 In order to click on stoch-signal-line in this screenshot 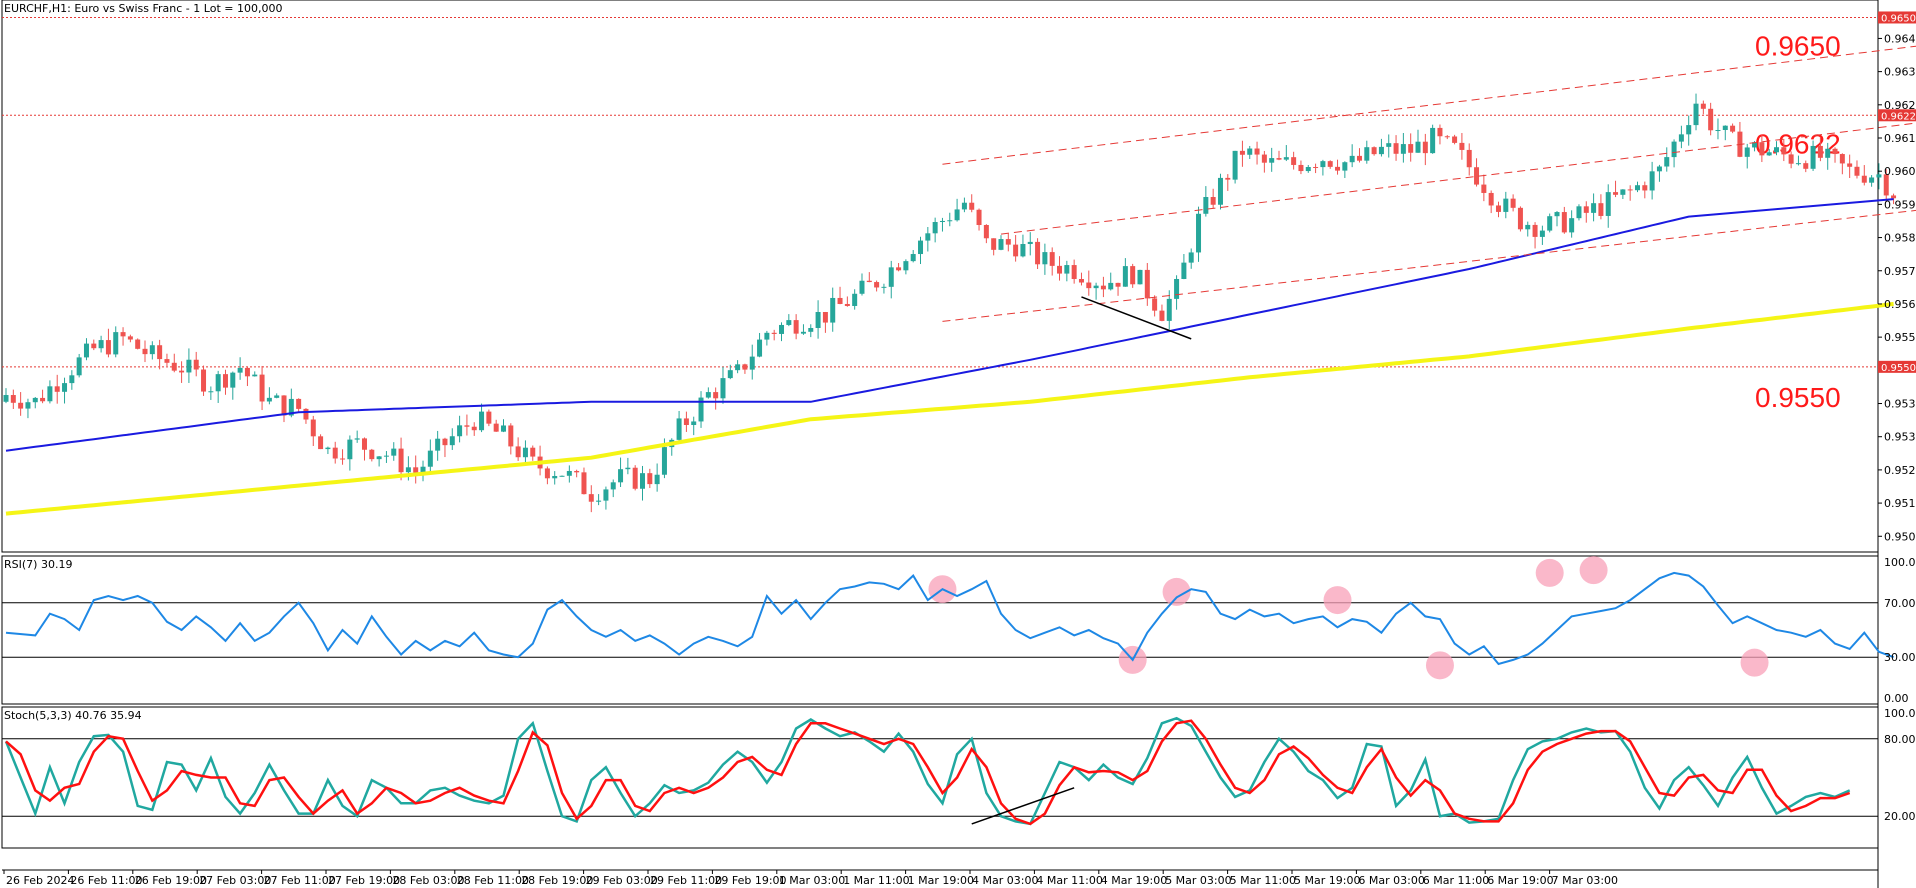, I will do `click(928, 772)`.